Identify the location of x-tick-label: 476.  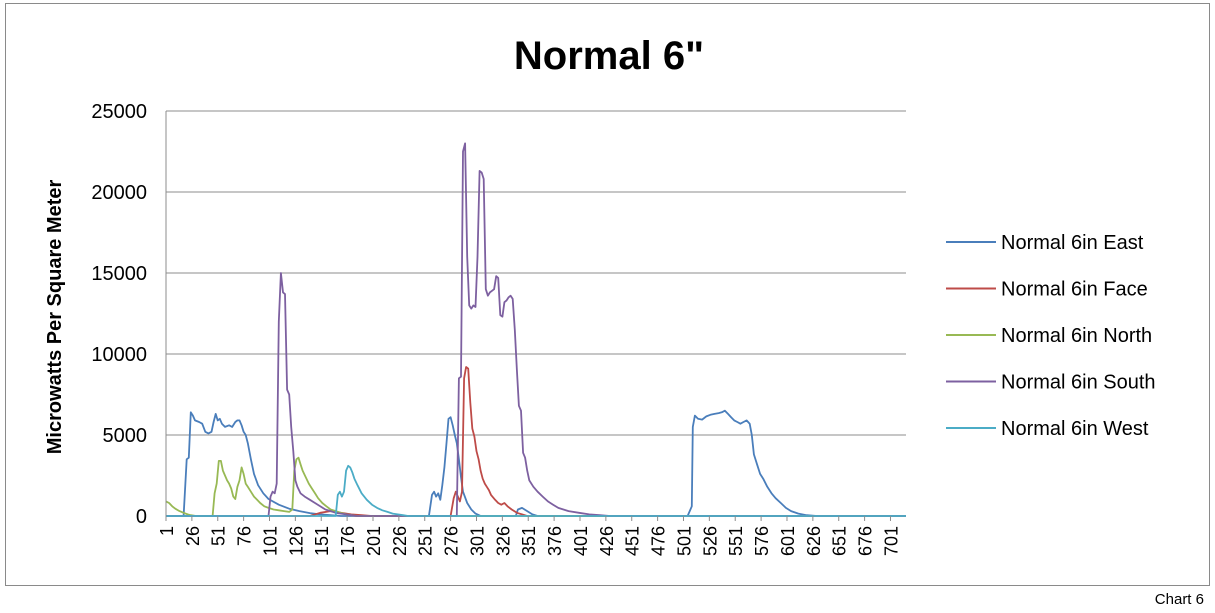
(659, 541).